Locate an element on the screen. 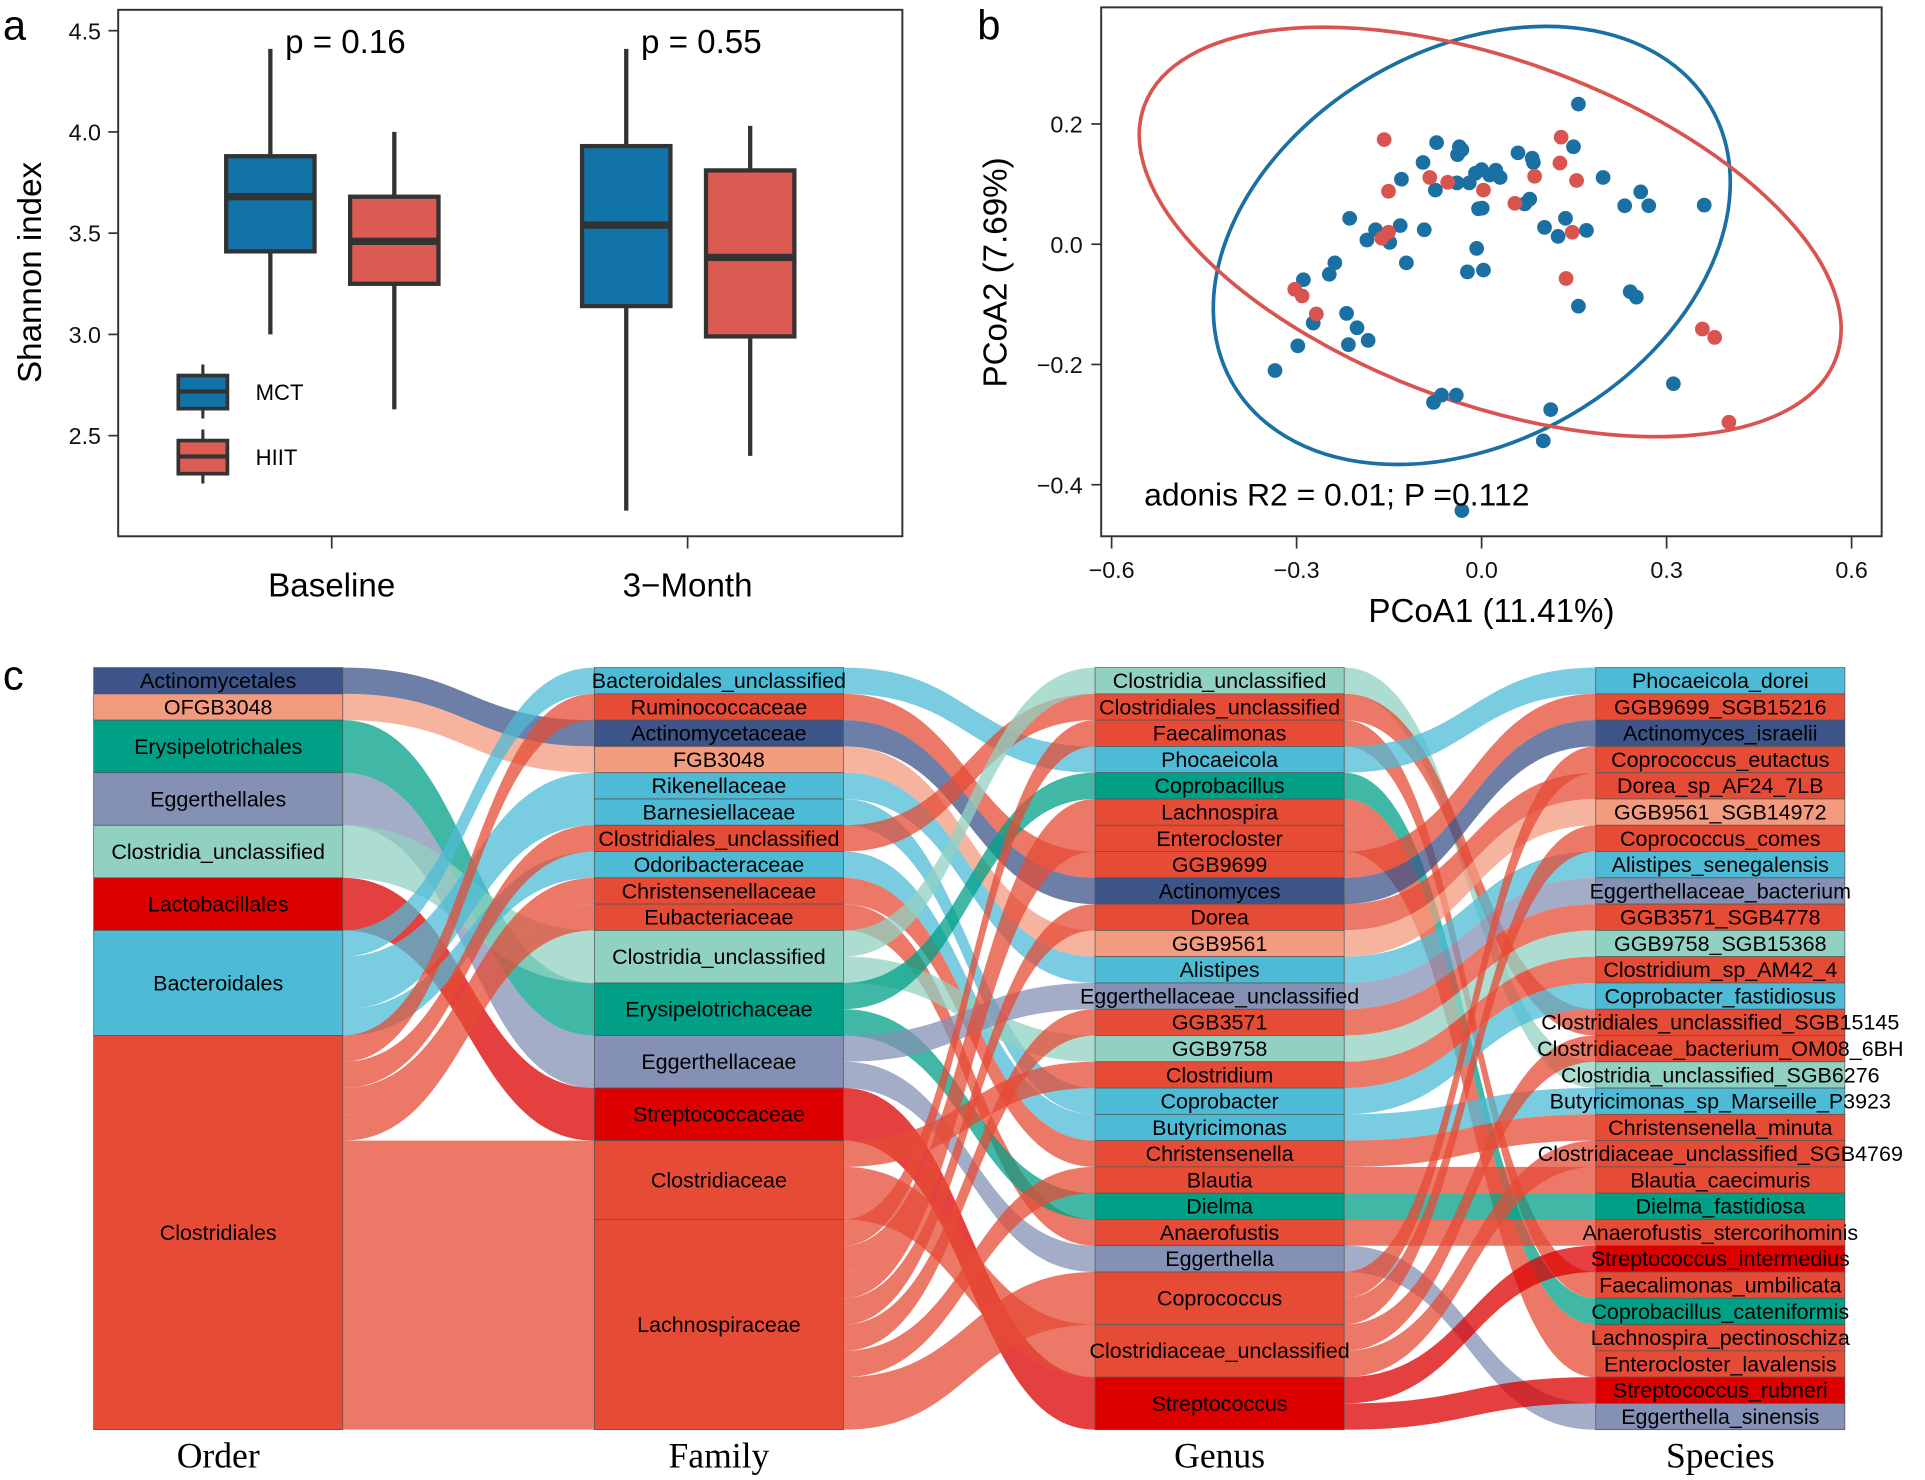 This screenshot has height=1480, width=1925. y-tick-label-b: −0.4 is located at coordinates (1060, 485).